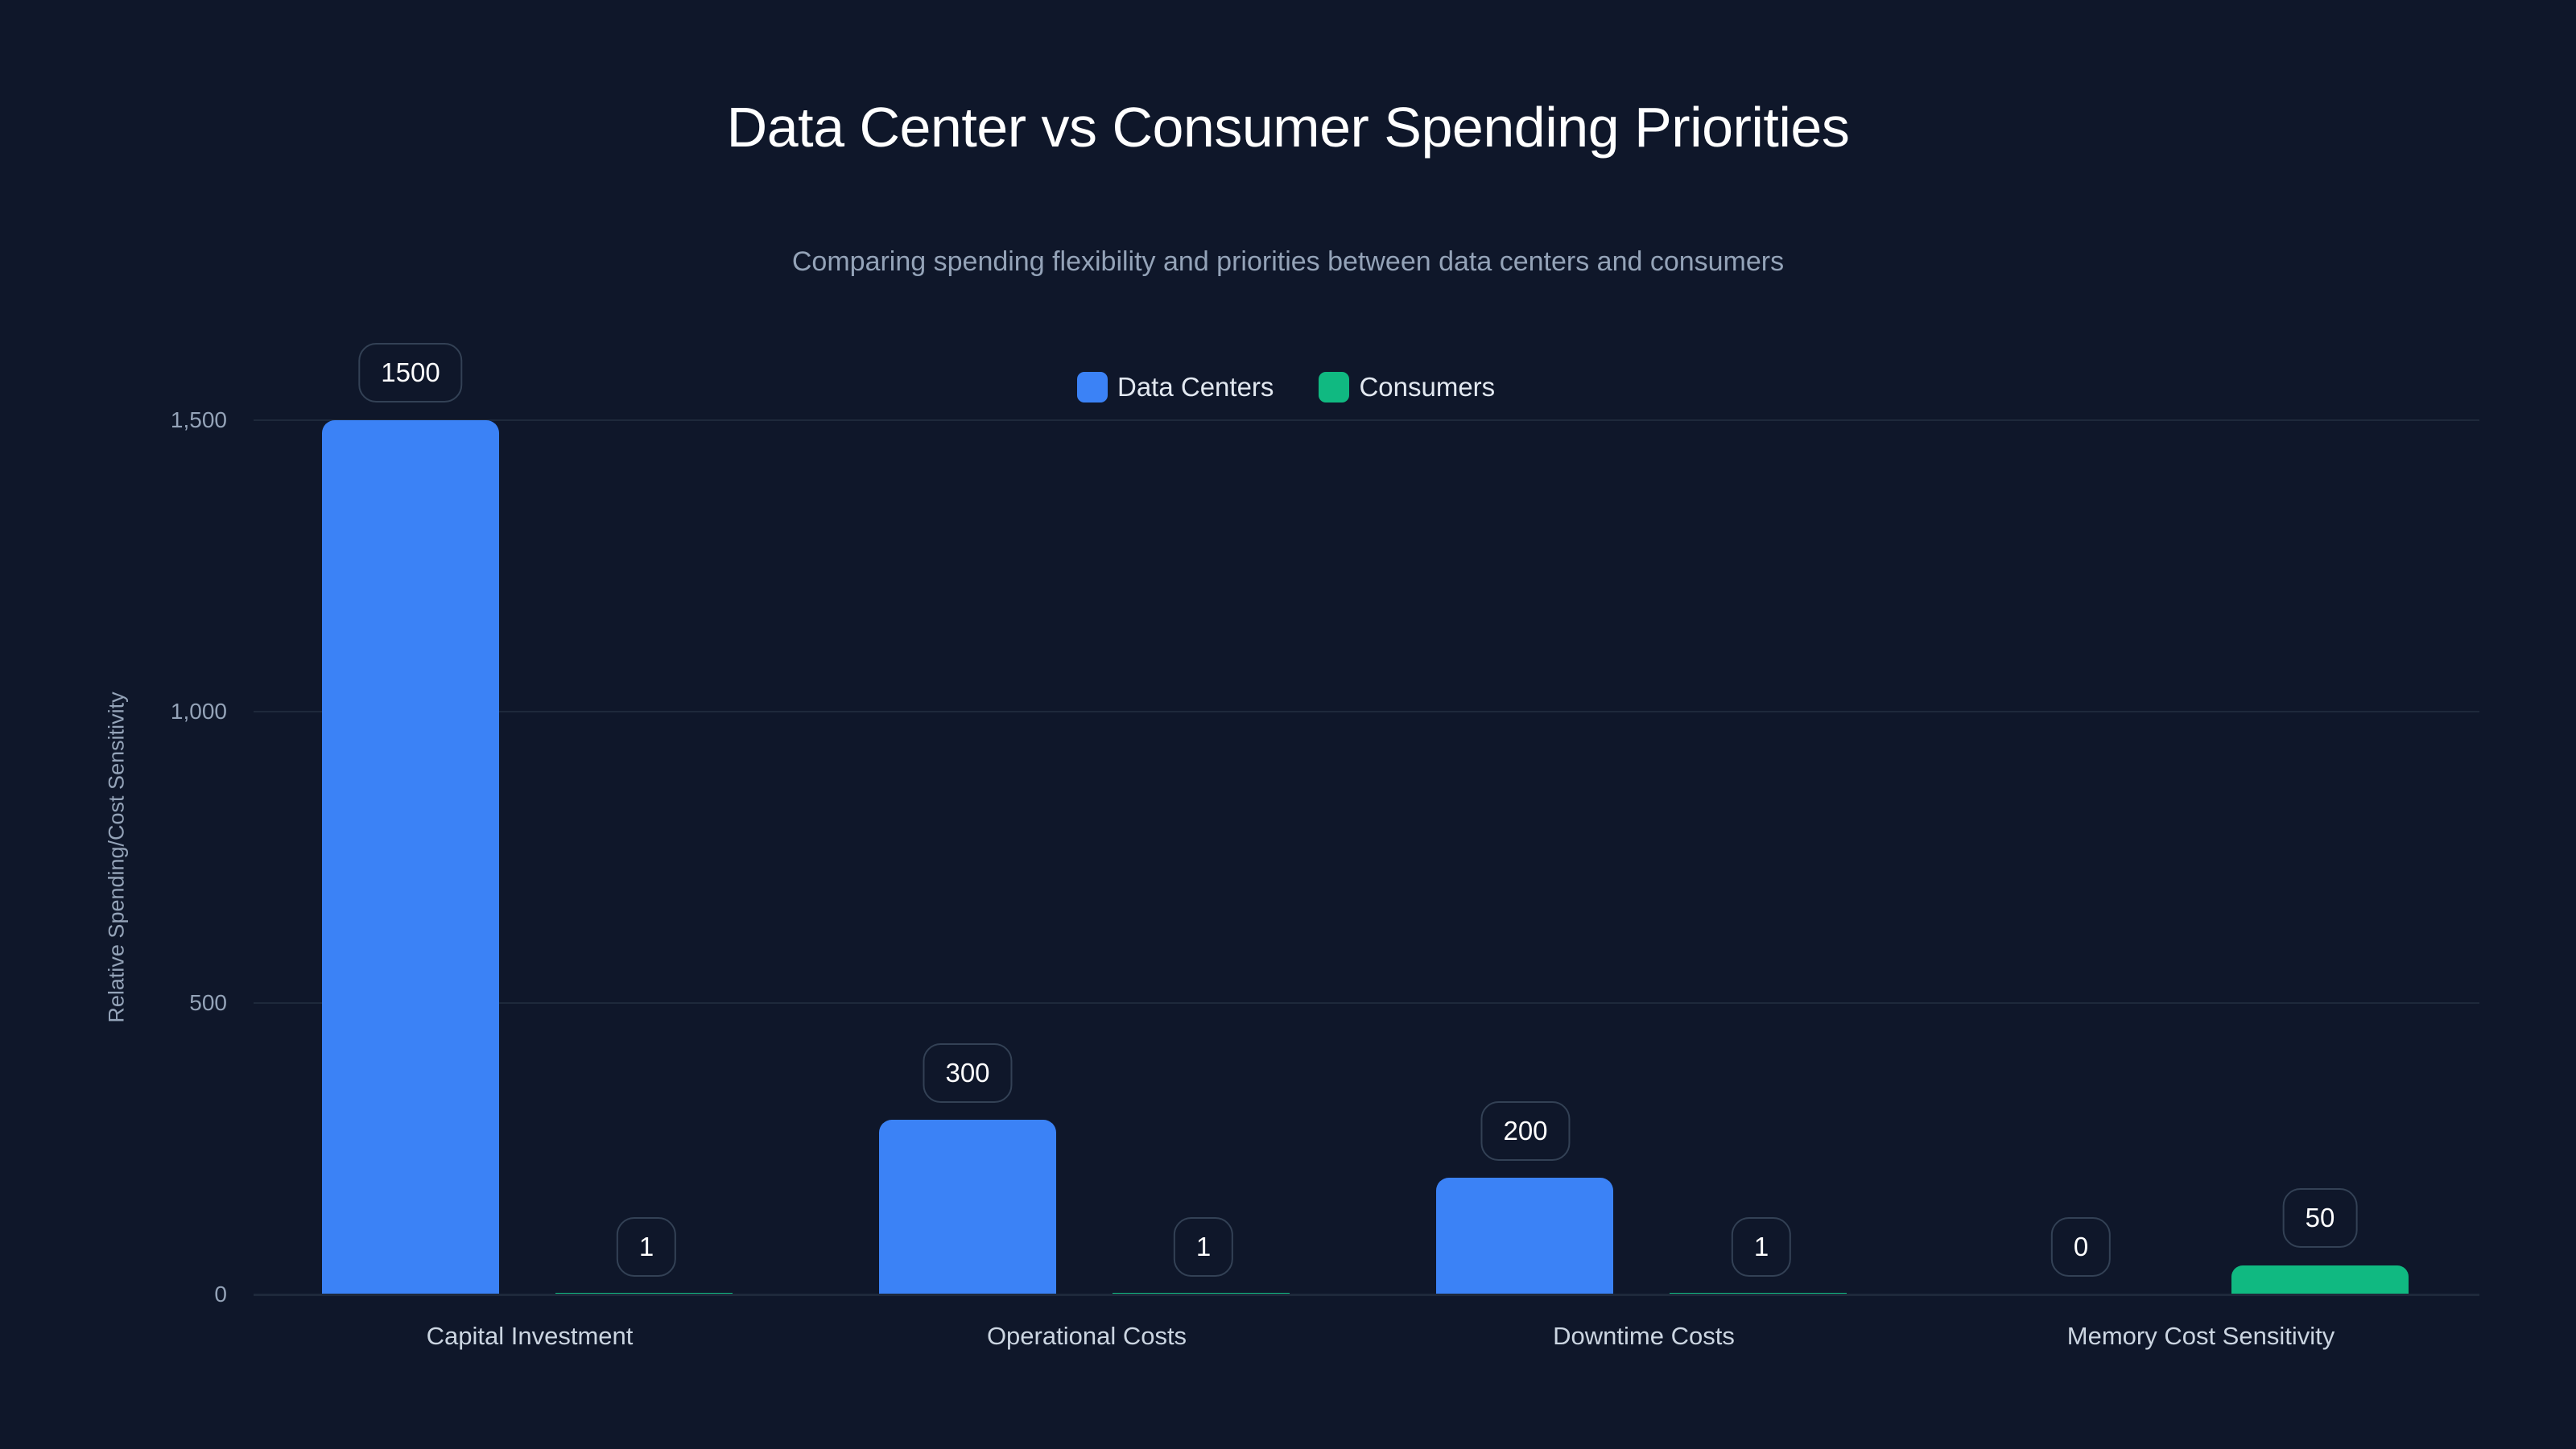 The height and width of the screenshot is (1449, 2576). What do you see at coordinates (1524, 1236) in the screenshot?
I see `bar-data-centers-downtime-costs` at bounding box center [1524, 1236].